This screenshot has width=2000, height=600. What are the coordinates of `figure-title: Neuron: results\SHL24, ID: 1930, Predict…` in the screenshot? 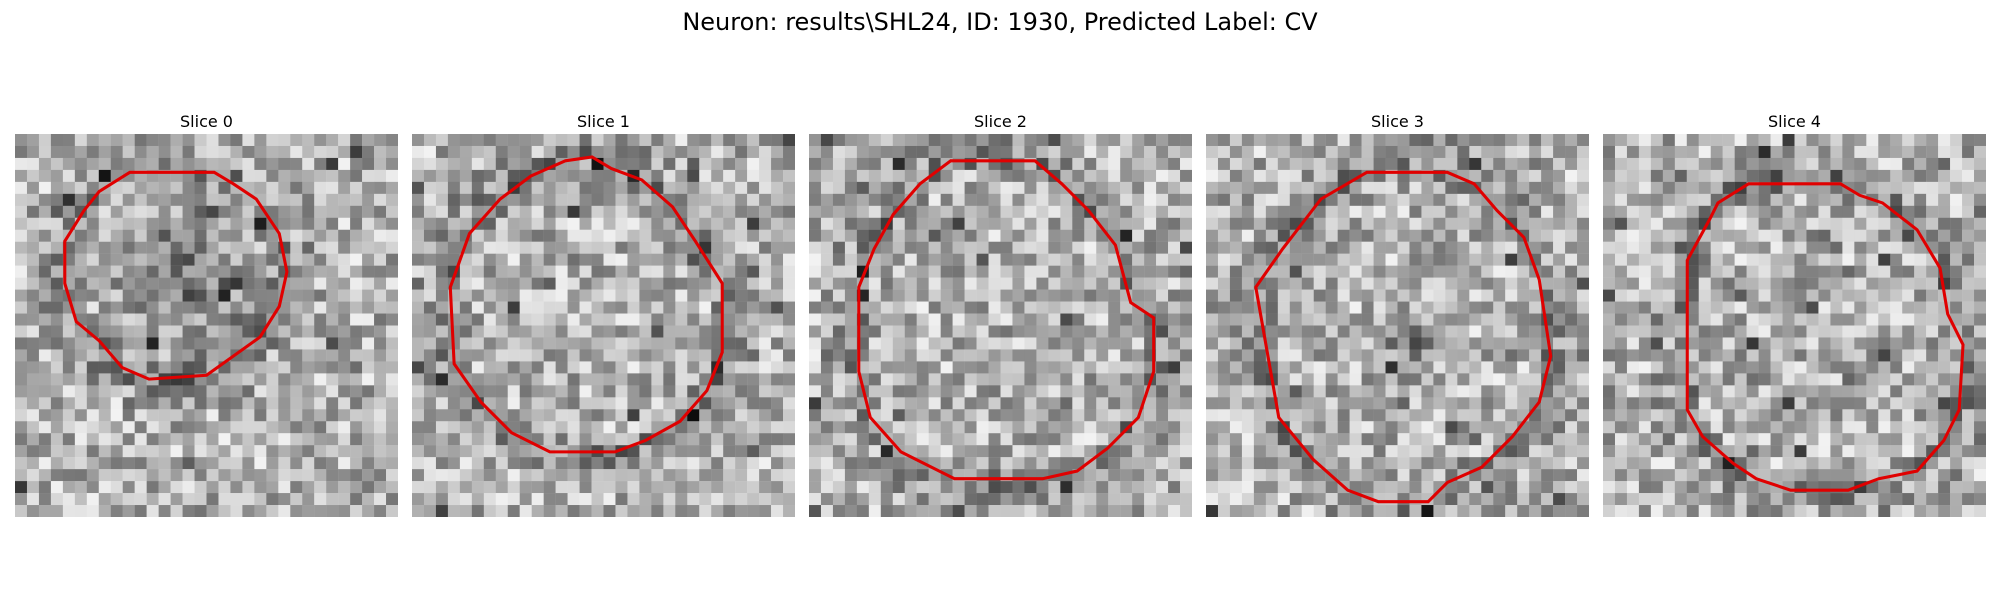 It's located at (1000, 22).